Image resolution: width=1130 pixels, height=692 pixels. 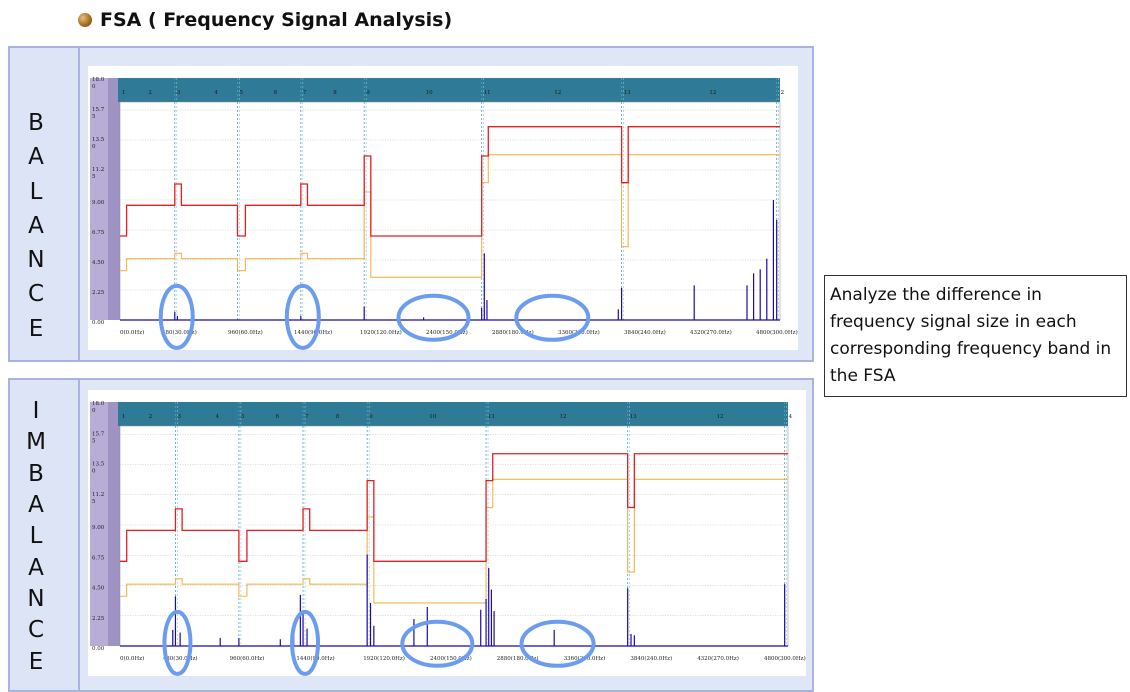 What do you see at coordinates (276, 20) in the screenshot?
I see `title-text: FSA ( Frequency Signal Analysis)` at bounding box center [276, 20].